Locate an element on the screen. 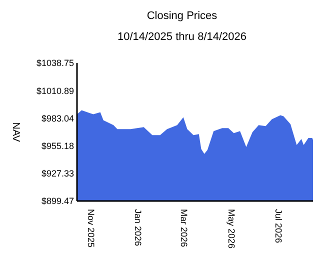 The width and height of the screenshot is (324, 267). x-tick-label: Jul 2026 is located at coordinates (279, 226).